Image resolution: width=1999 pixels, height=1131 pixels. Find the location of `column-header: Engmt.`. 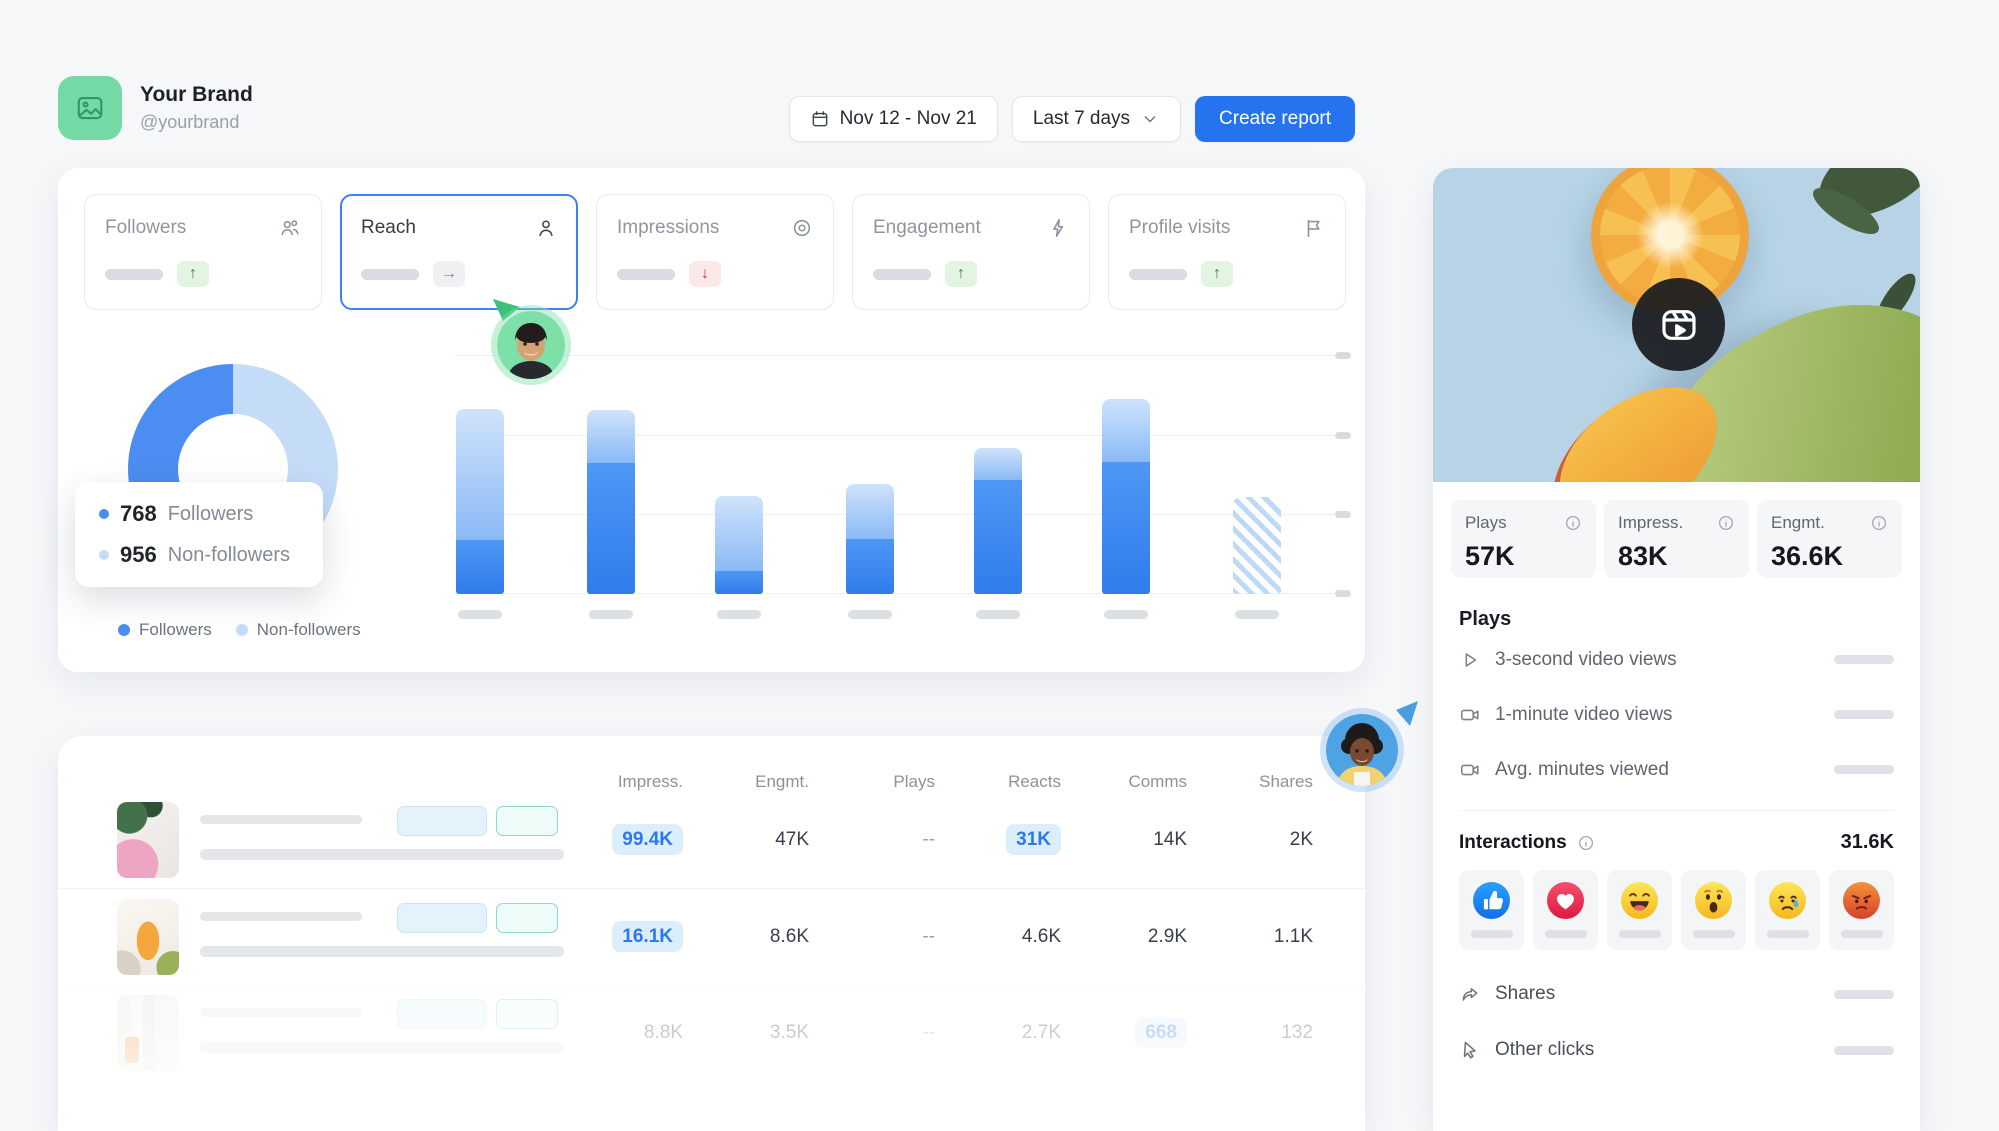

column-header: Engmt. is located at coordinates (782, 781).